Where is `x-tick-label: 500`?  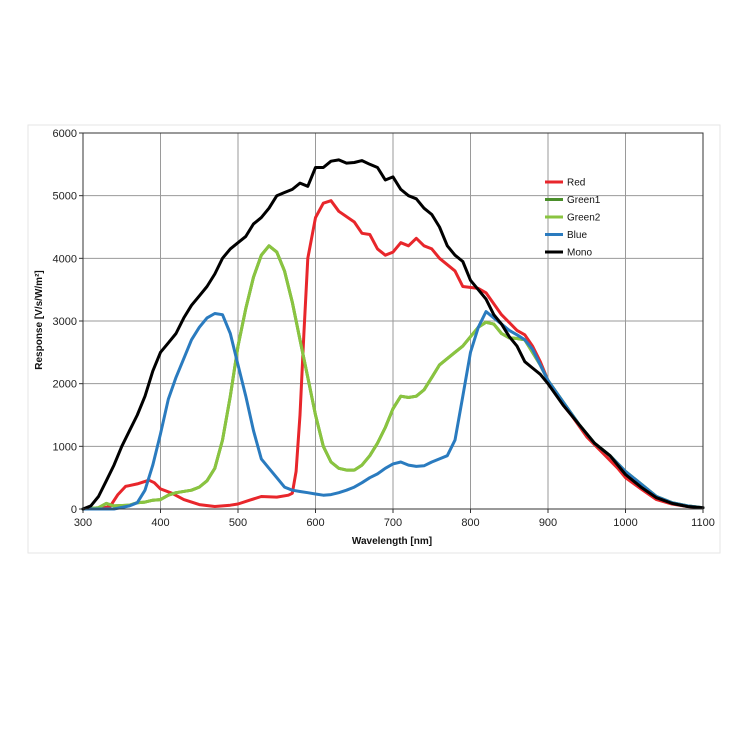 x-tick-label: 500 is located at coordinates (238, 523).